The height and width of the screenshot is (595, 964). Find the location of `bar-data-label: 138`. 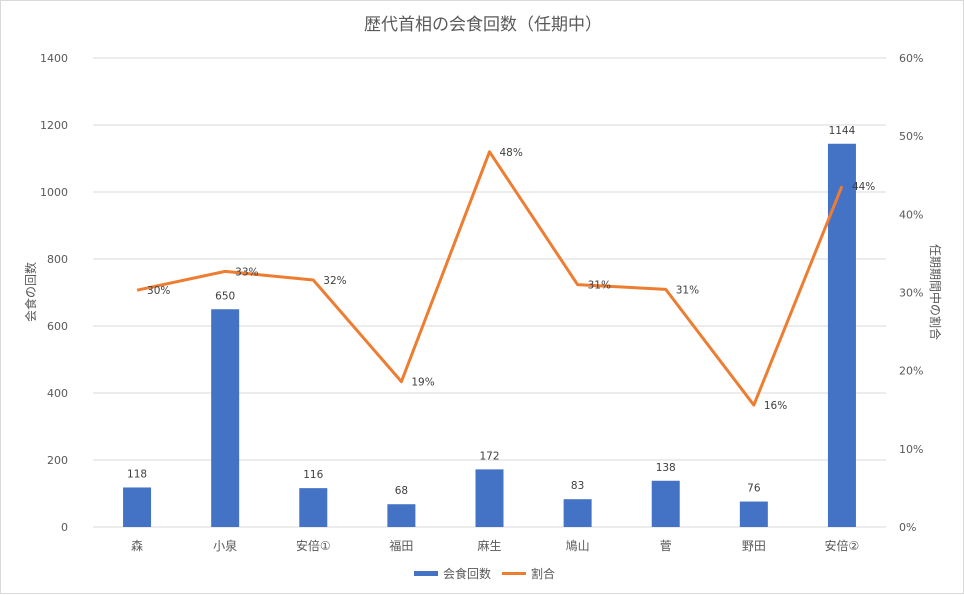

bar-data-label: 138 is located at coordinates (666, 468).